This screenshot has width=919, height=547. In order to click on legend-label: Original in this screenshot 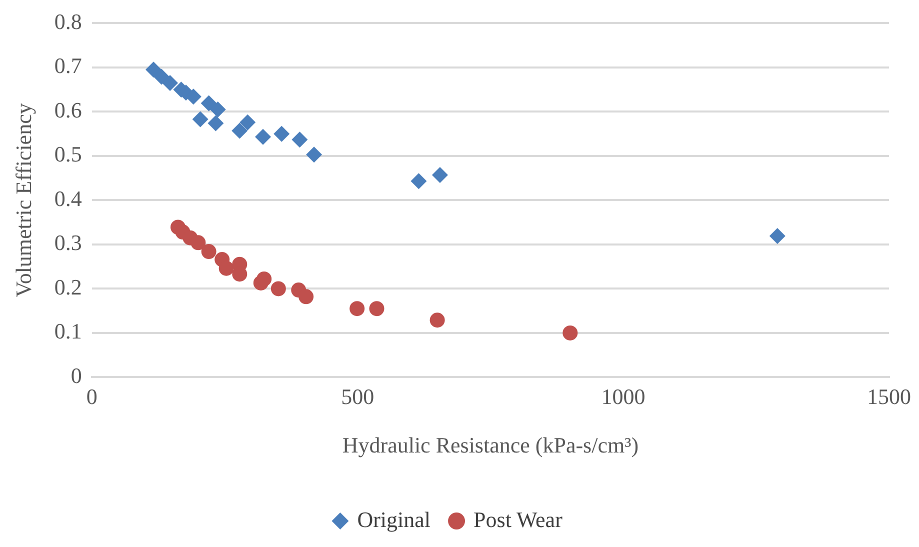, I will do `click(394, 519)`.